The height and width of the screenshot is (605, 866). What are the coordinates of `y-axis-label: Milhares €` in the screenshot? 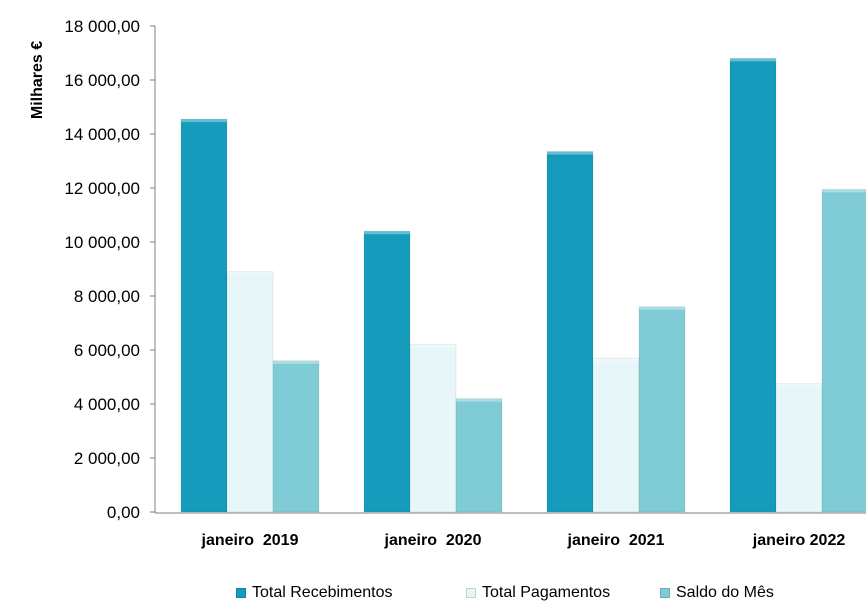 It's located at (37, 80).